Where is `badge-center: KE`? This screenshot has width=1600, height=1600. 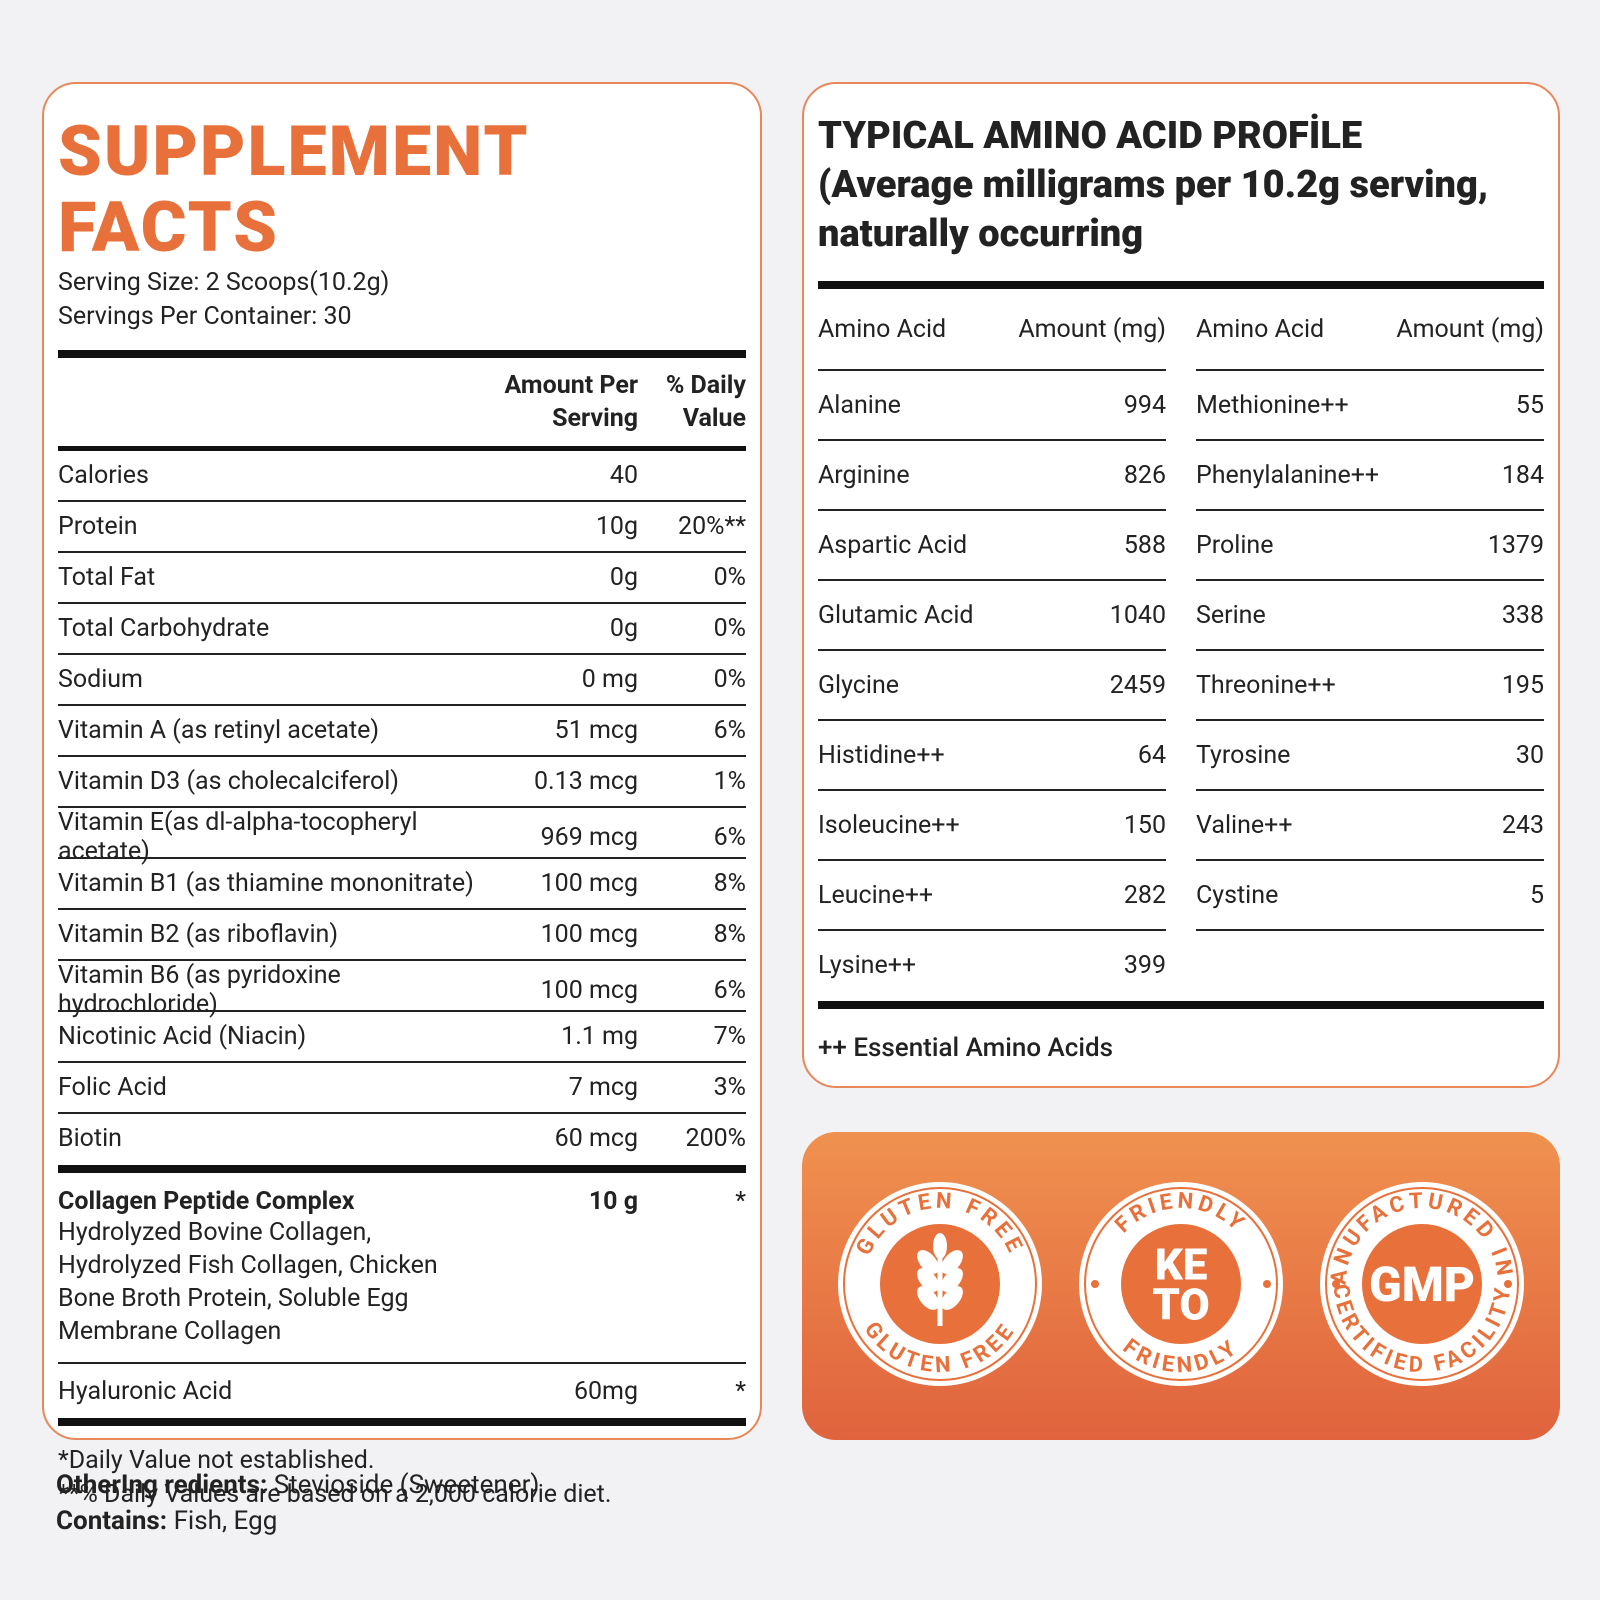
badge-center: KE is located at coordinates (1181, 1264).